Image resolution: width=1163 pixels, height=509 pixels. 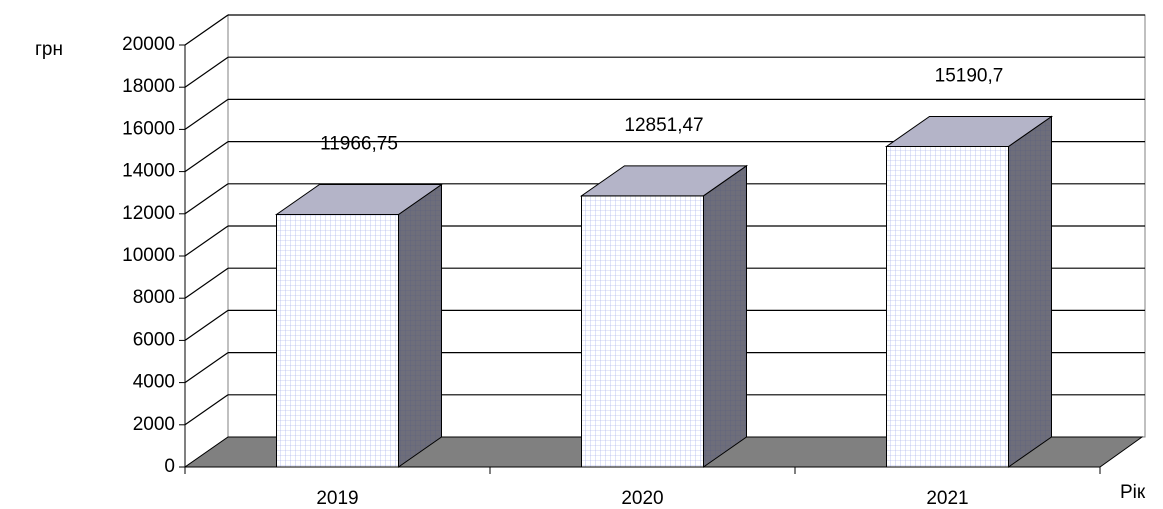 I want to click on x-tick-label: 2021, so click(x=947, y=498).